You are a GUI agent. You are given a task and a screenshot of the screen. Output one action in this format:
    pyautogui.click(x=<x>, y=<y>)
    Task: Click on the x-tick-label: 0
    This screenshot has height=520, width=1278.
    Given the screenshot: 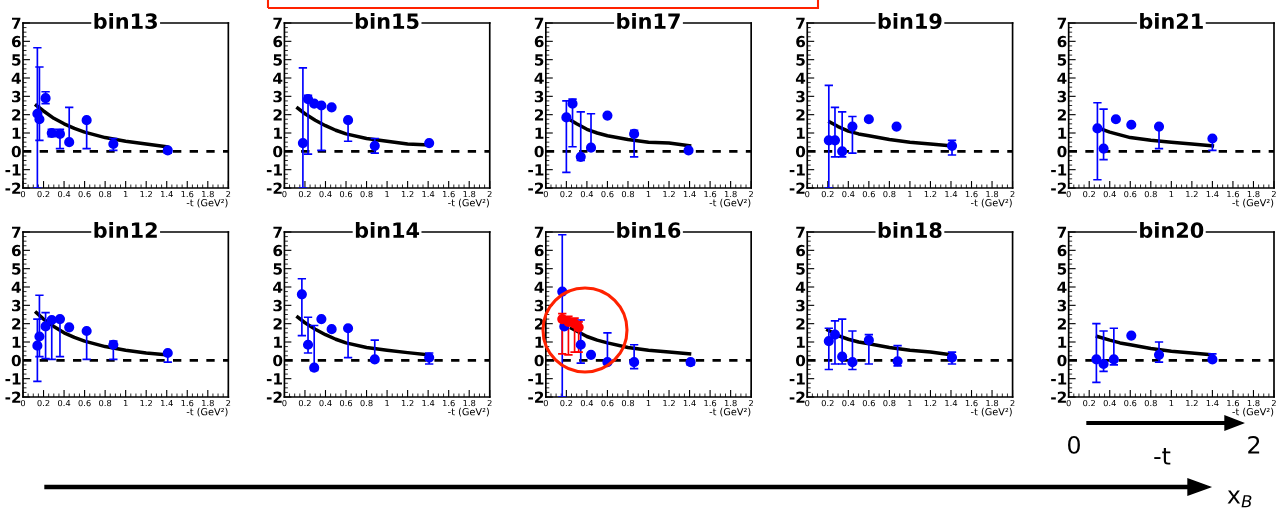 What is the action you would take?
    pyautogui.click(x=23, y=194)
    